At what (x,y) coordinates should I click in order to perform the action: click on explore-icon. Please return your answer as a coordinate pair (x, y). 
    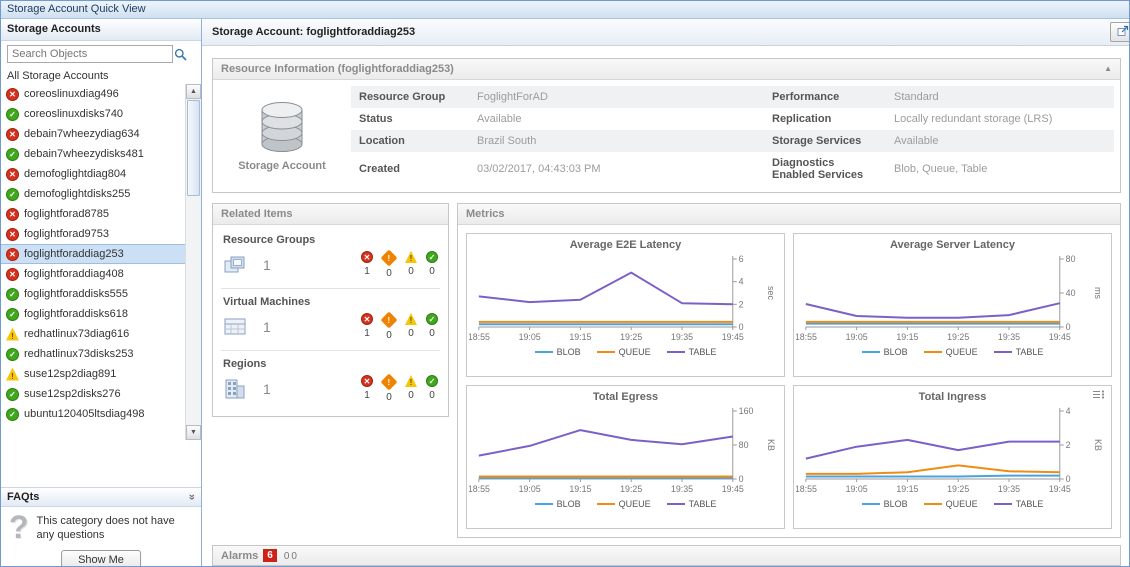
    Looking at the image, I should click on (1123, 32).